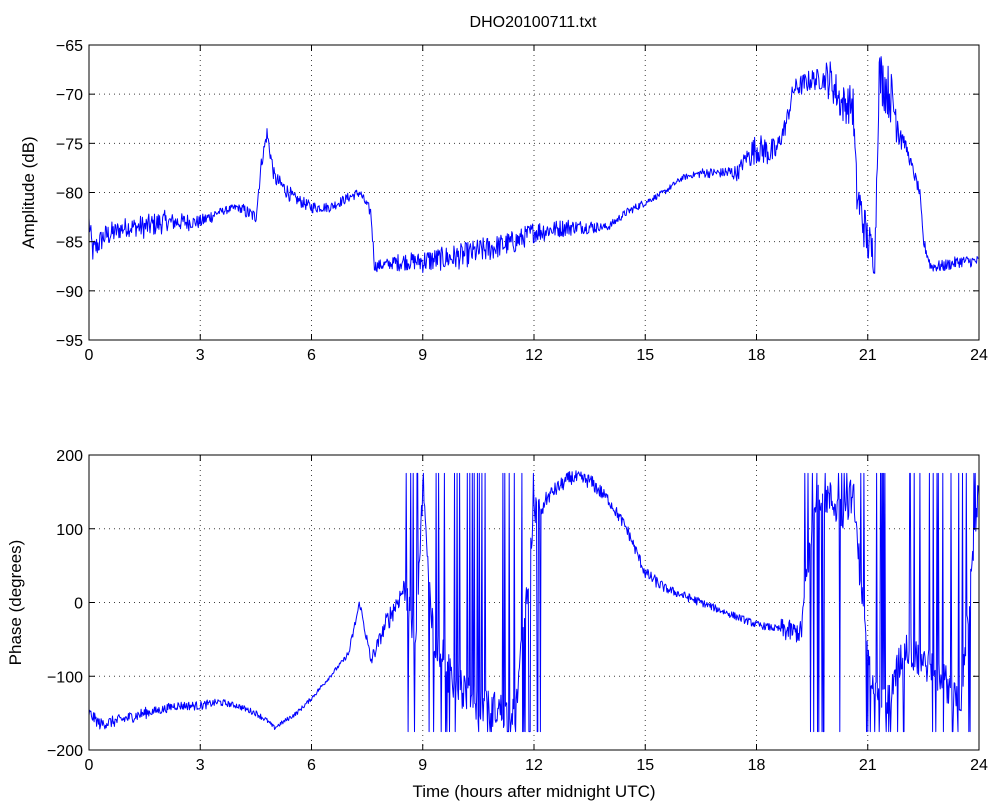 This screenshot has height=806, width=998. What do you see at coordinates (533, 791) in the screenshot?
I see `phase-x-axis-label: Time (hours after midnight UTC)` at bounding box center [533, 791].